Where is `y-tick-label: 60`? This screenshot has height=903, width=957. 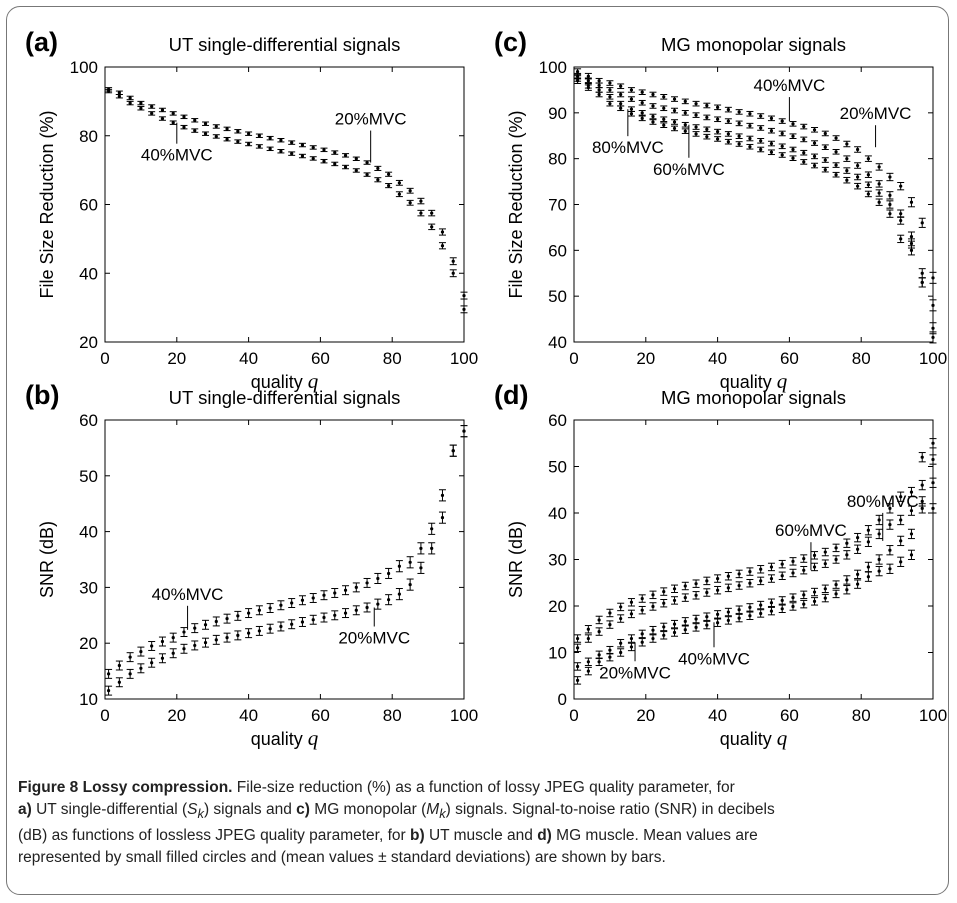
y-tick-label: 60 is located at coordinates (88, 420).